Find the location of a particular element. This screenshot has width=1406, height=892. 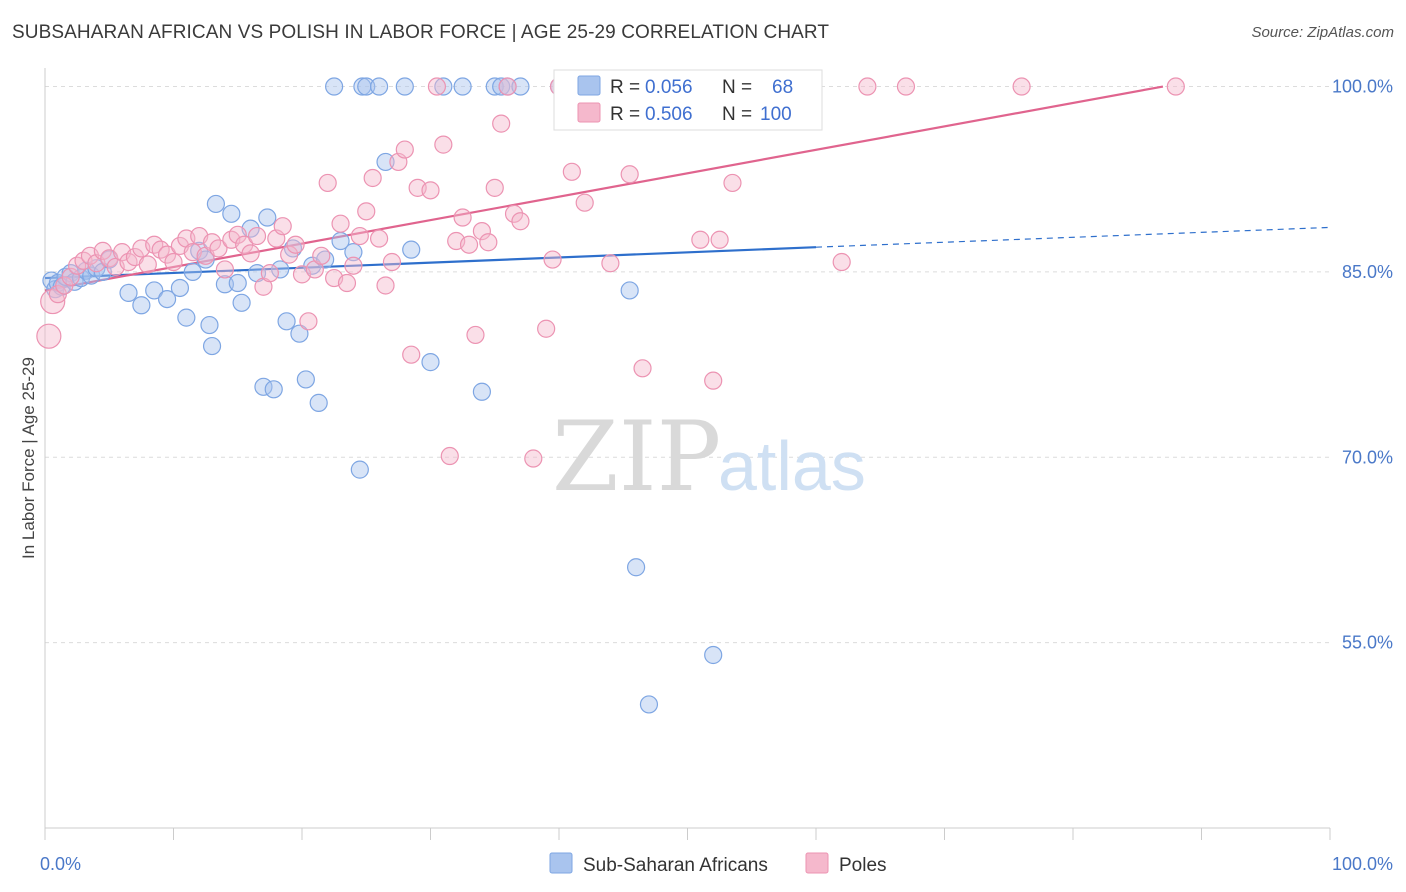

y-tick-label-3: 55.0% is located at coordinates (1367, 643).